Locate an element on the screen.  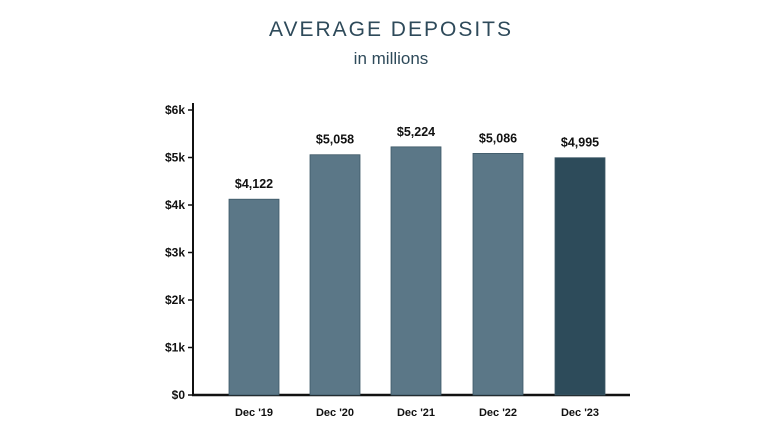
y-tick-label: $1k is located at coordinates (175, 348).